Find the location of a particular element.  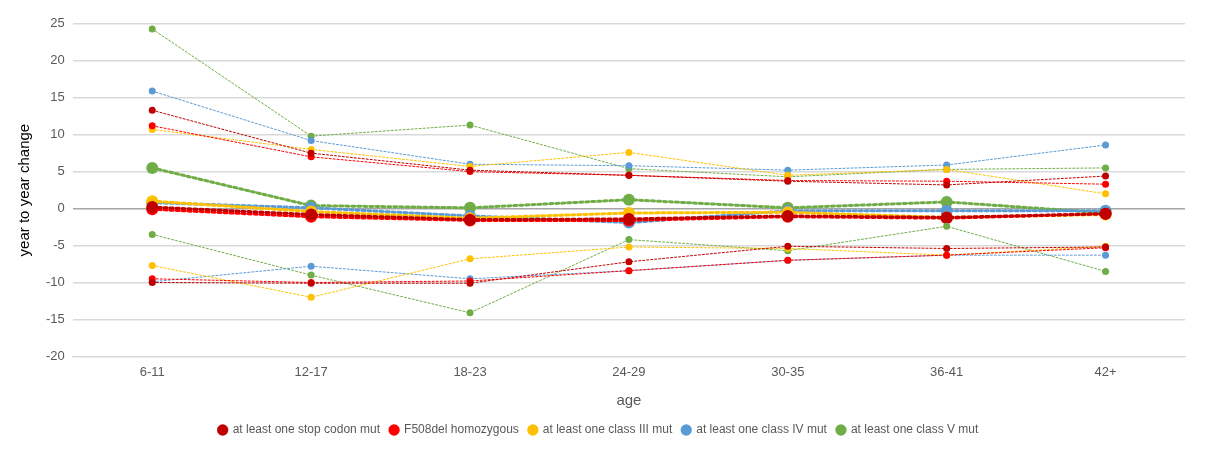

x-tick-label: 12-17 is located at coordinates (311, 371).